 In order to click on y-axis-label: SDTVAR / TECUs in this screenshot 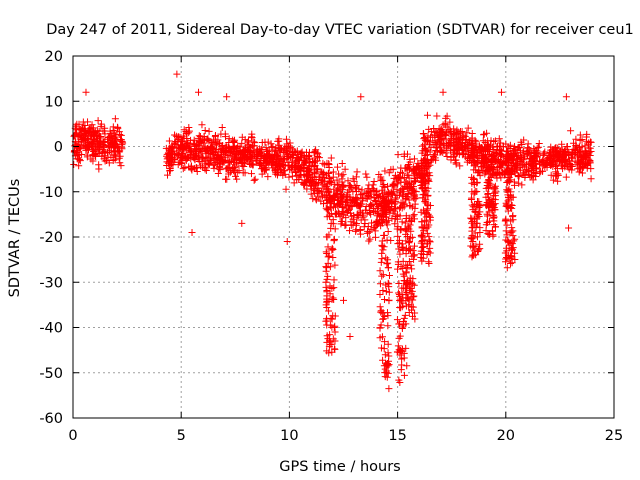, I will do `click(15, 238)`.